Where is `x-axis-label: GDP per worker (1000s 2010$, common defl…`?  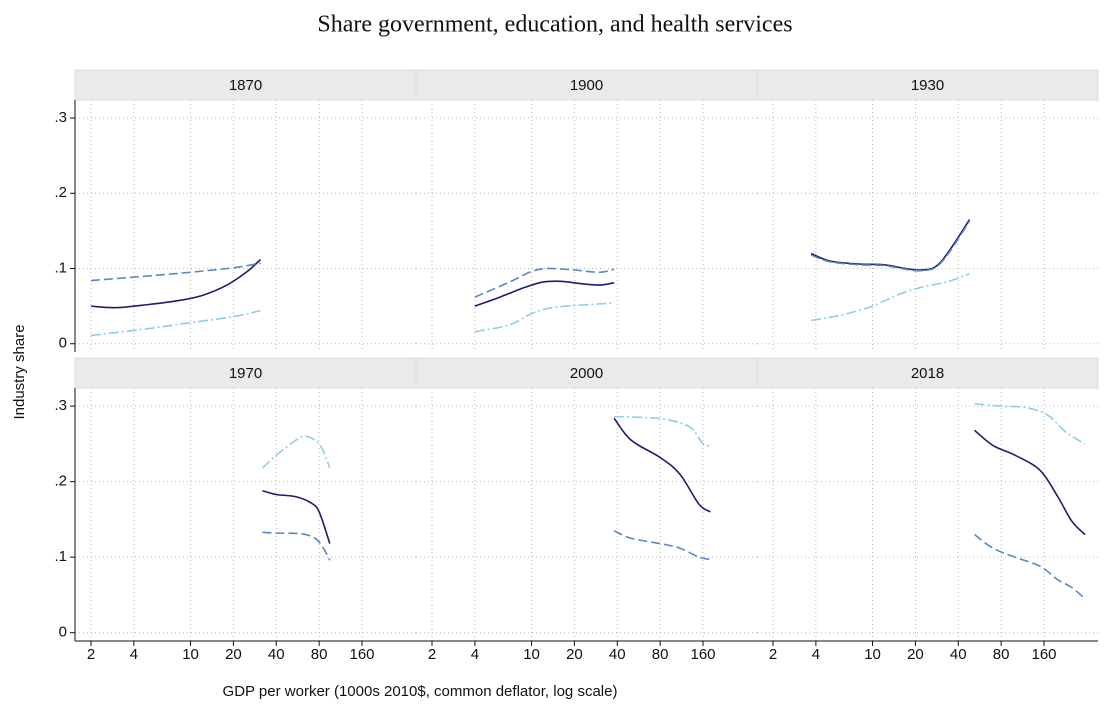 x-axis-label: GDP per worker (1000s 2010$, common defl… is located at coordinates (420, 691).